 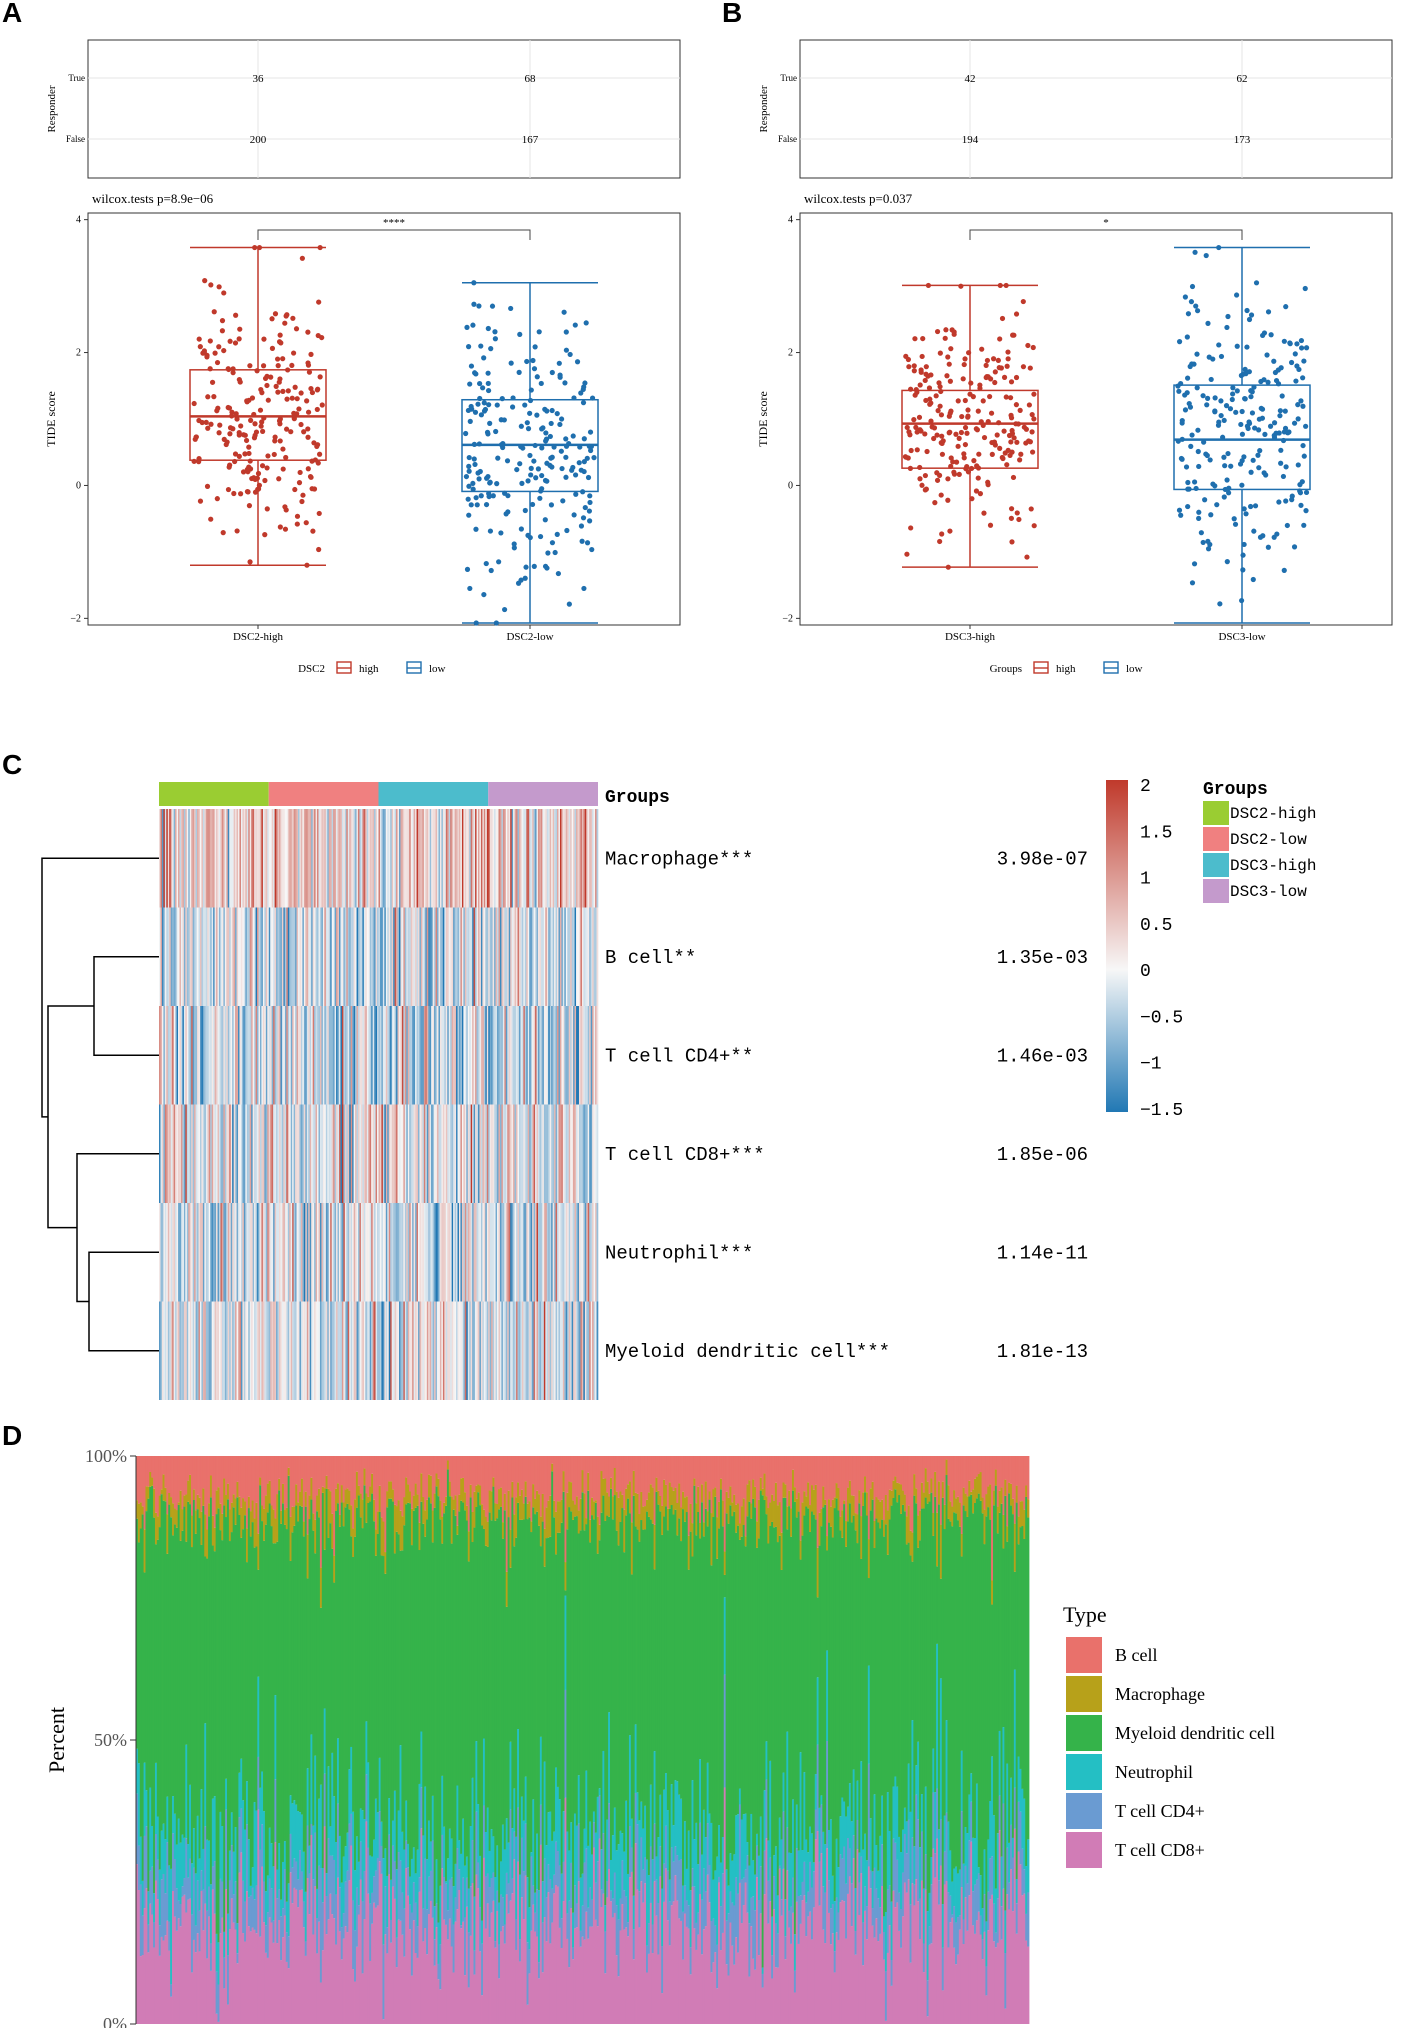 I want to click on responder-row-label: True, so click(x=788, y=78).